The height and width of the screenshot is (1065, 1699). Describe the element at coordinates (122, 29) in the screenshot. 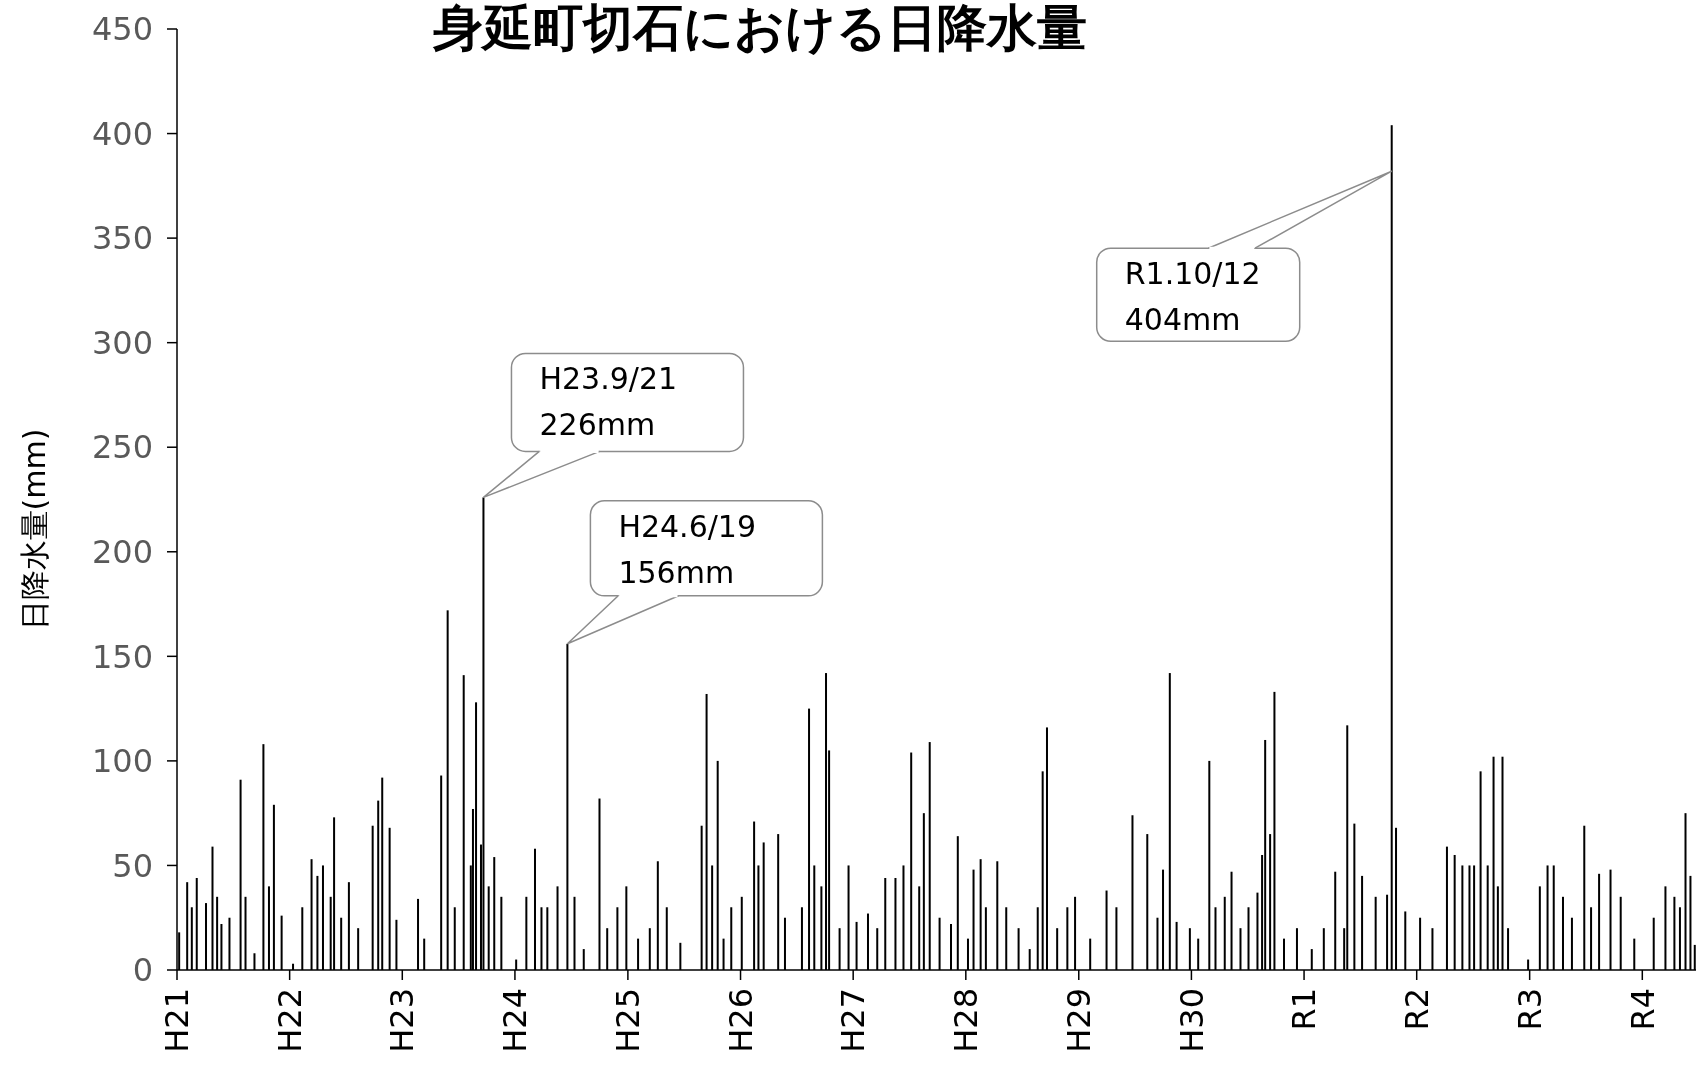

I see `y-tick-label: 450` at that location.